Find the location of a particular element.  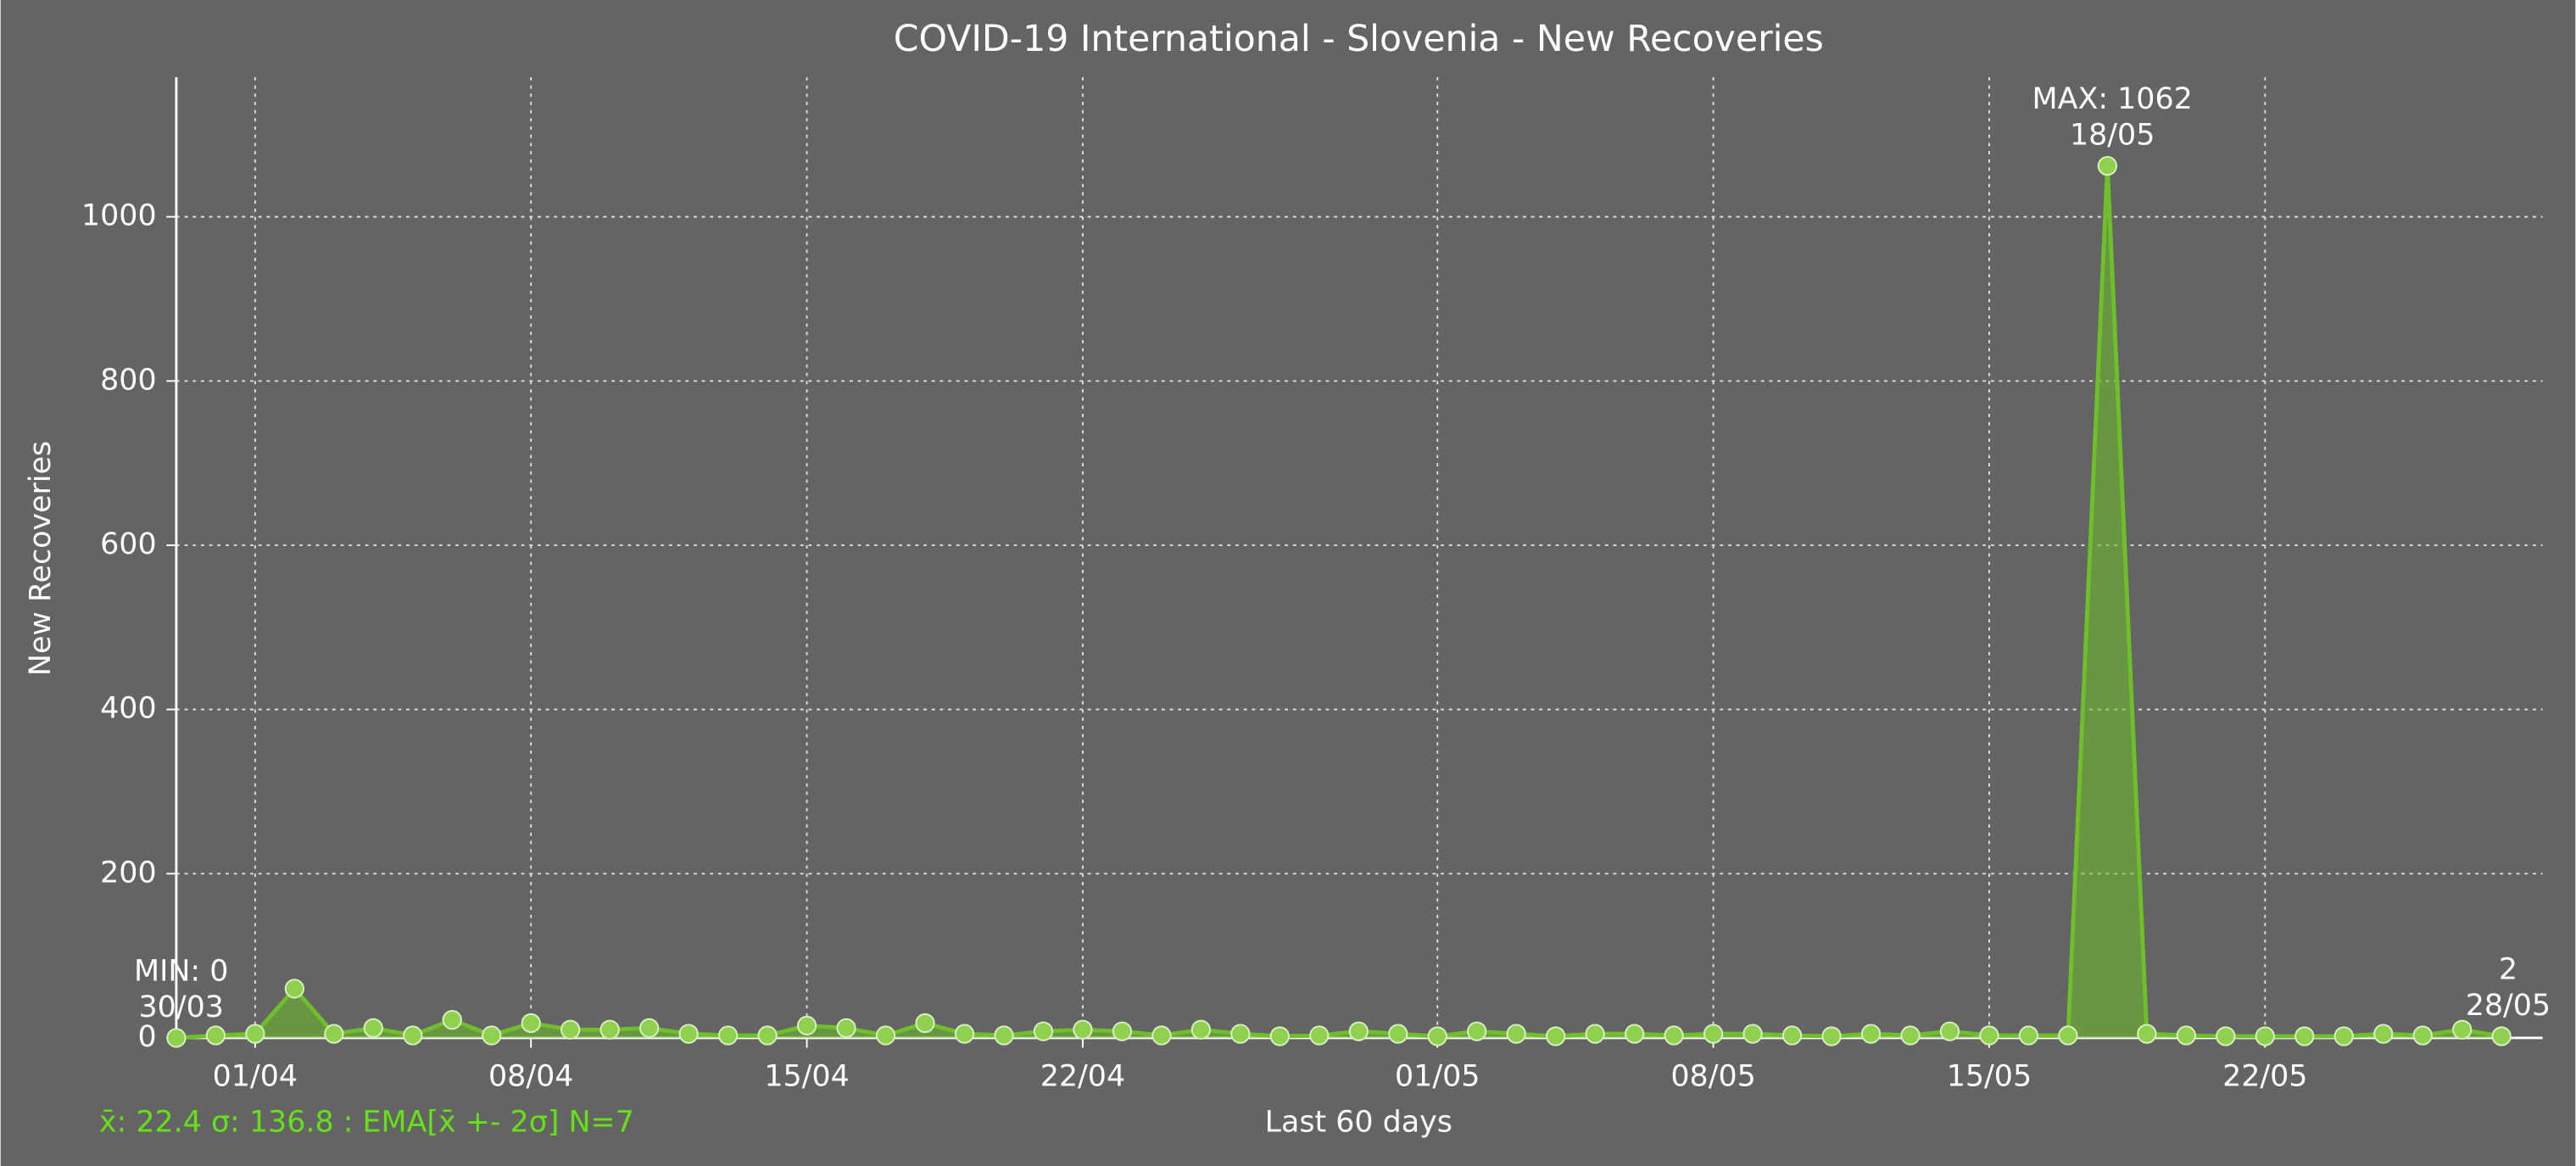

x-tick-label: 15/04 is located at coordinates (806, 1076).